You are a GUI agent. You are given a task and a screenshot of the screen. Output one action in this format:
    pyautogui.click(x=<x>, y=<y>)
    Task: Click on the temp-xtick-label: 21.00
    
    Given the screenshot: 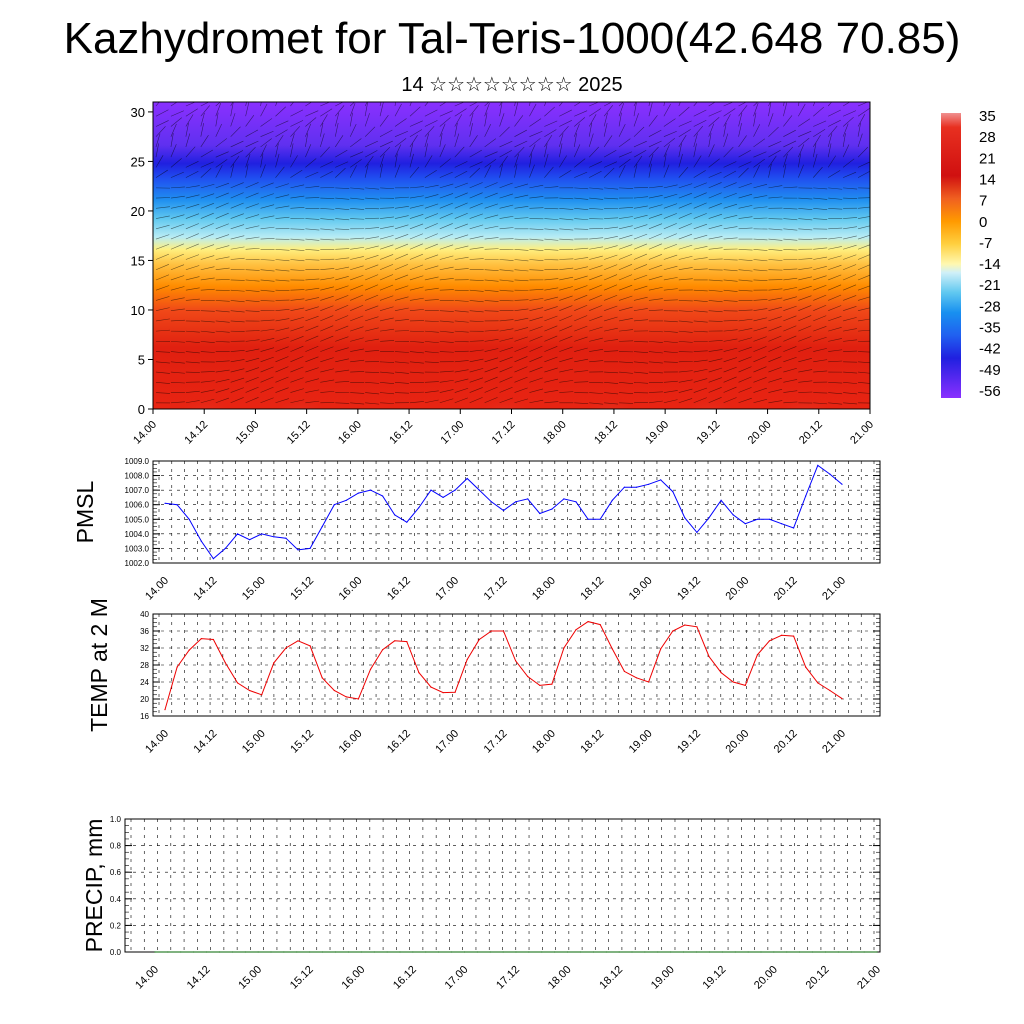 What is the action you would take?
    pyautogui.click(x=834, y=742)
    